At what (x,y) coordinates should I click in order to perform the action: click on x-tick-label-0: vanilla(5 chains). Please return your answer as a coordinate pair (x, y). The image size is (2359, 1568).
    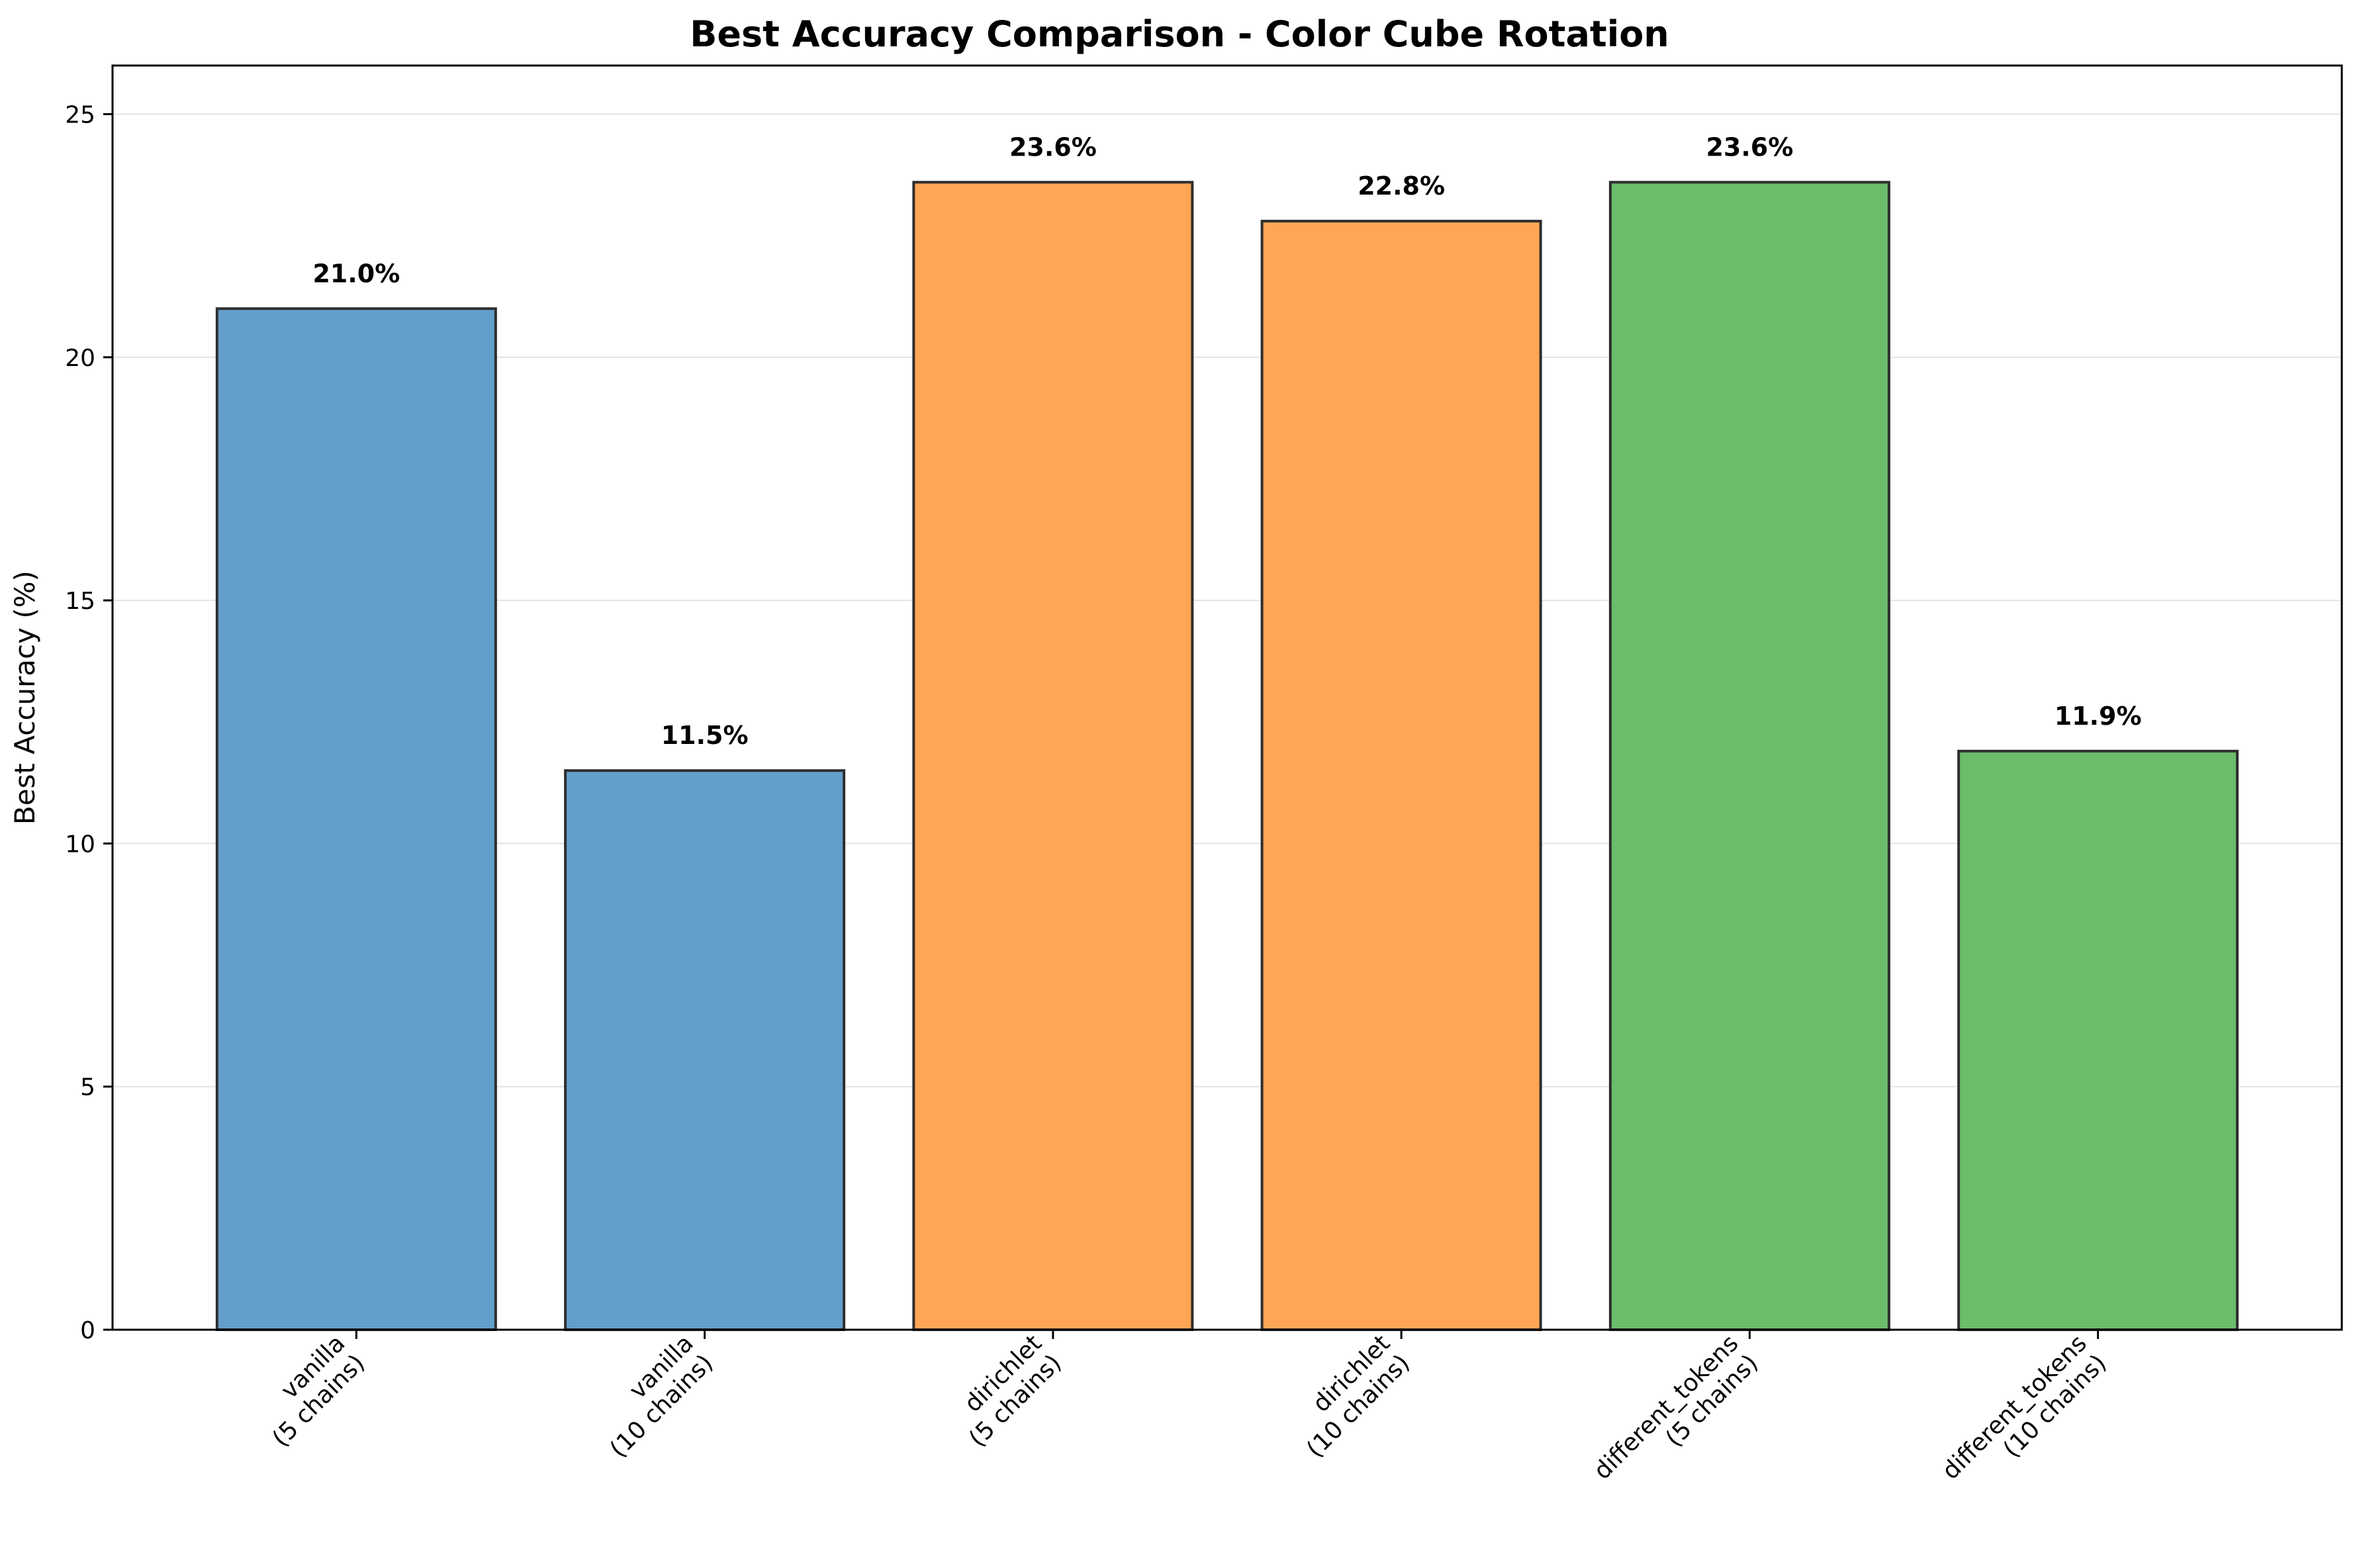
    Looking at the image, I should click on (318, 1391).